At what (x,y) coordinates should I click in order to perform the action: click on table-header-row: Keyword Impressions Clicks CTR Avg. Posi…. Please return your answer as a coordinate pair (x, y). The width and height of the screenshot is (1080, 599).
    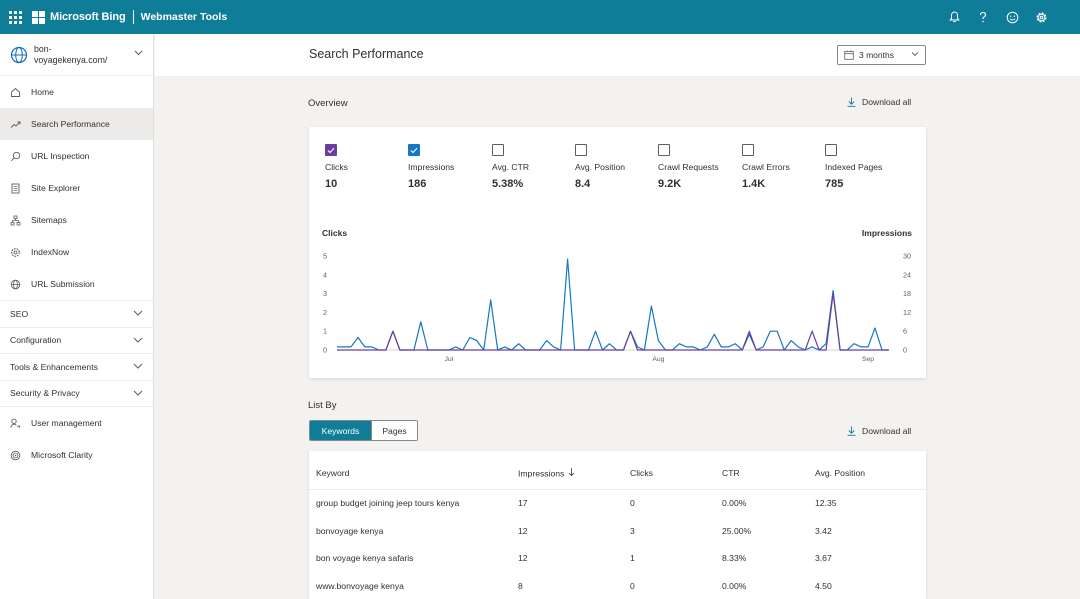
    Looking at the image, I should click on (617, 473).